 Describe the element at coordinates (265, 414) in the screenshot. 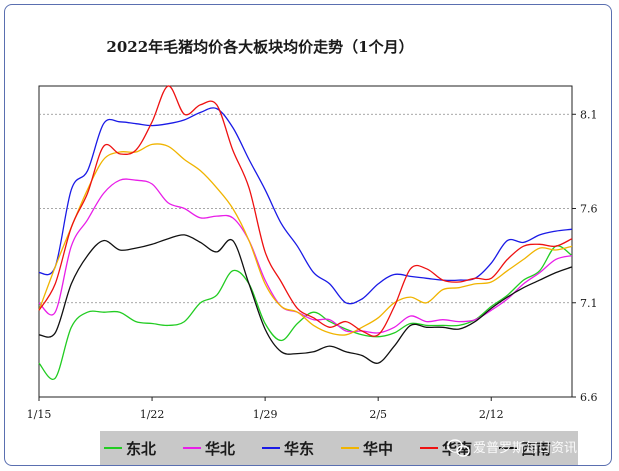

I see `x-tick-label: 1/29` at that location.